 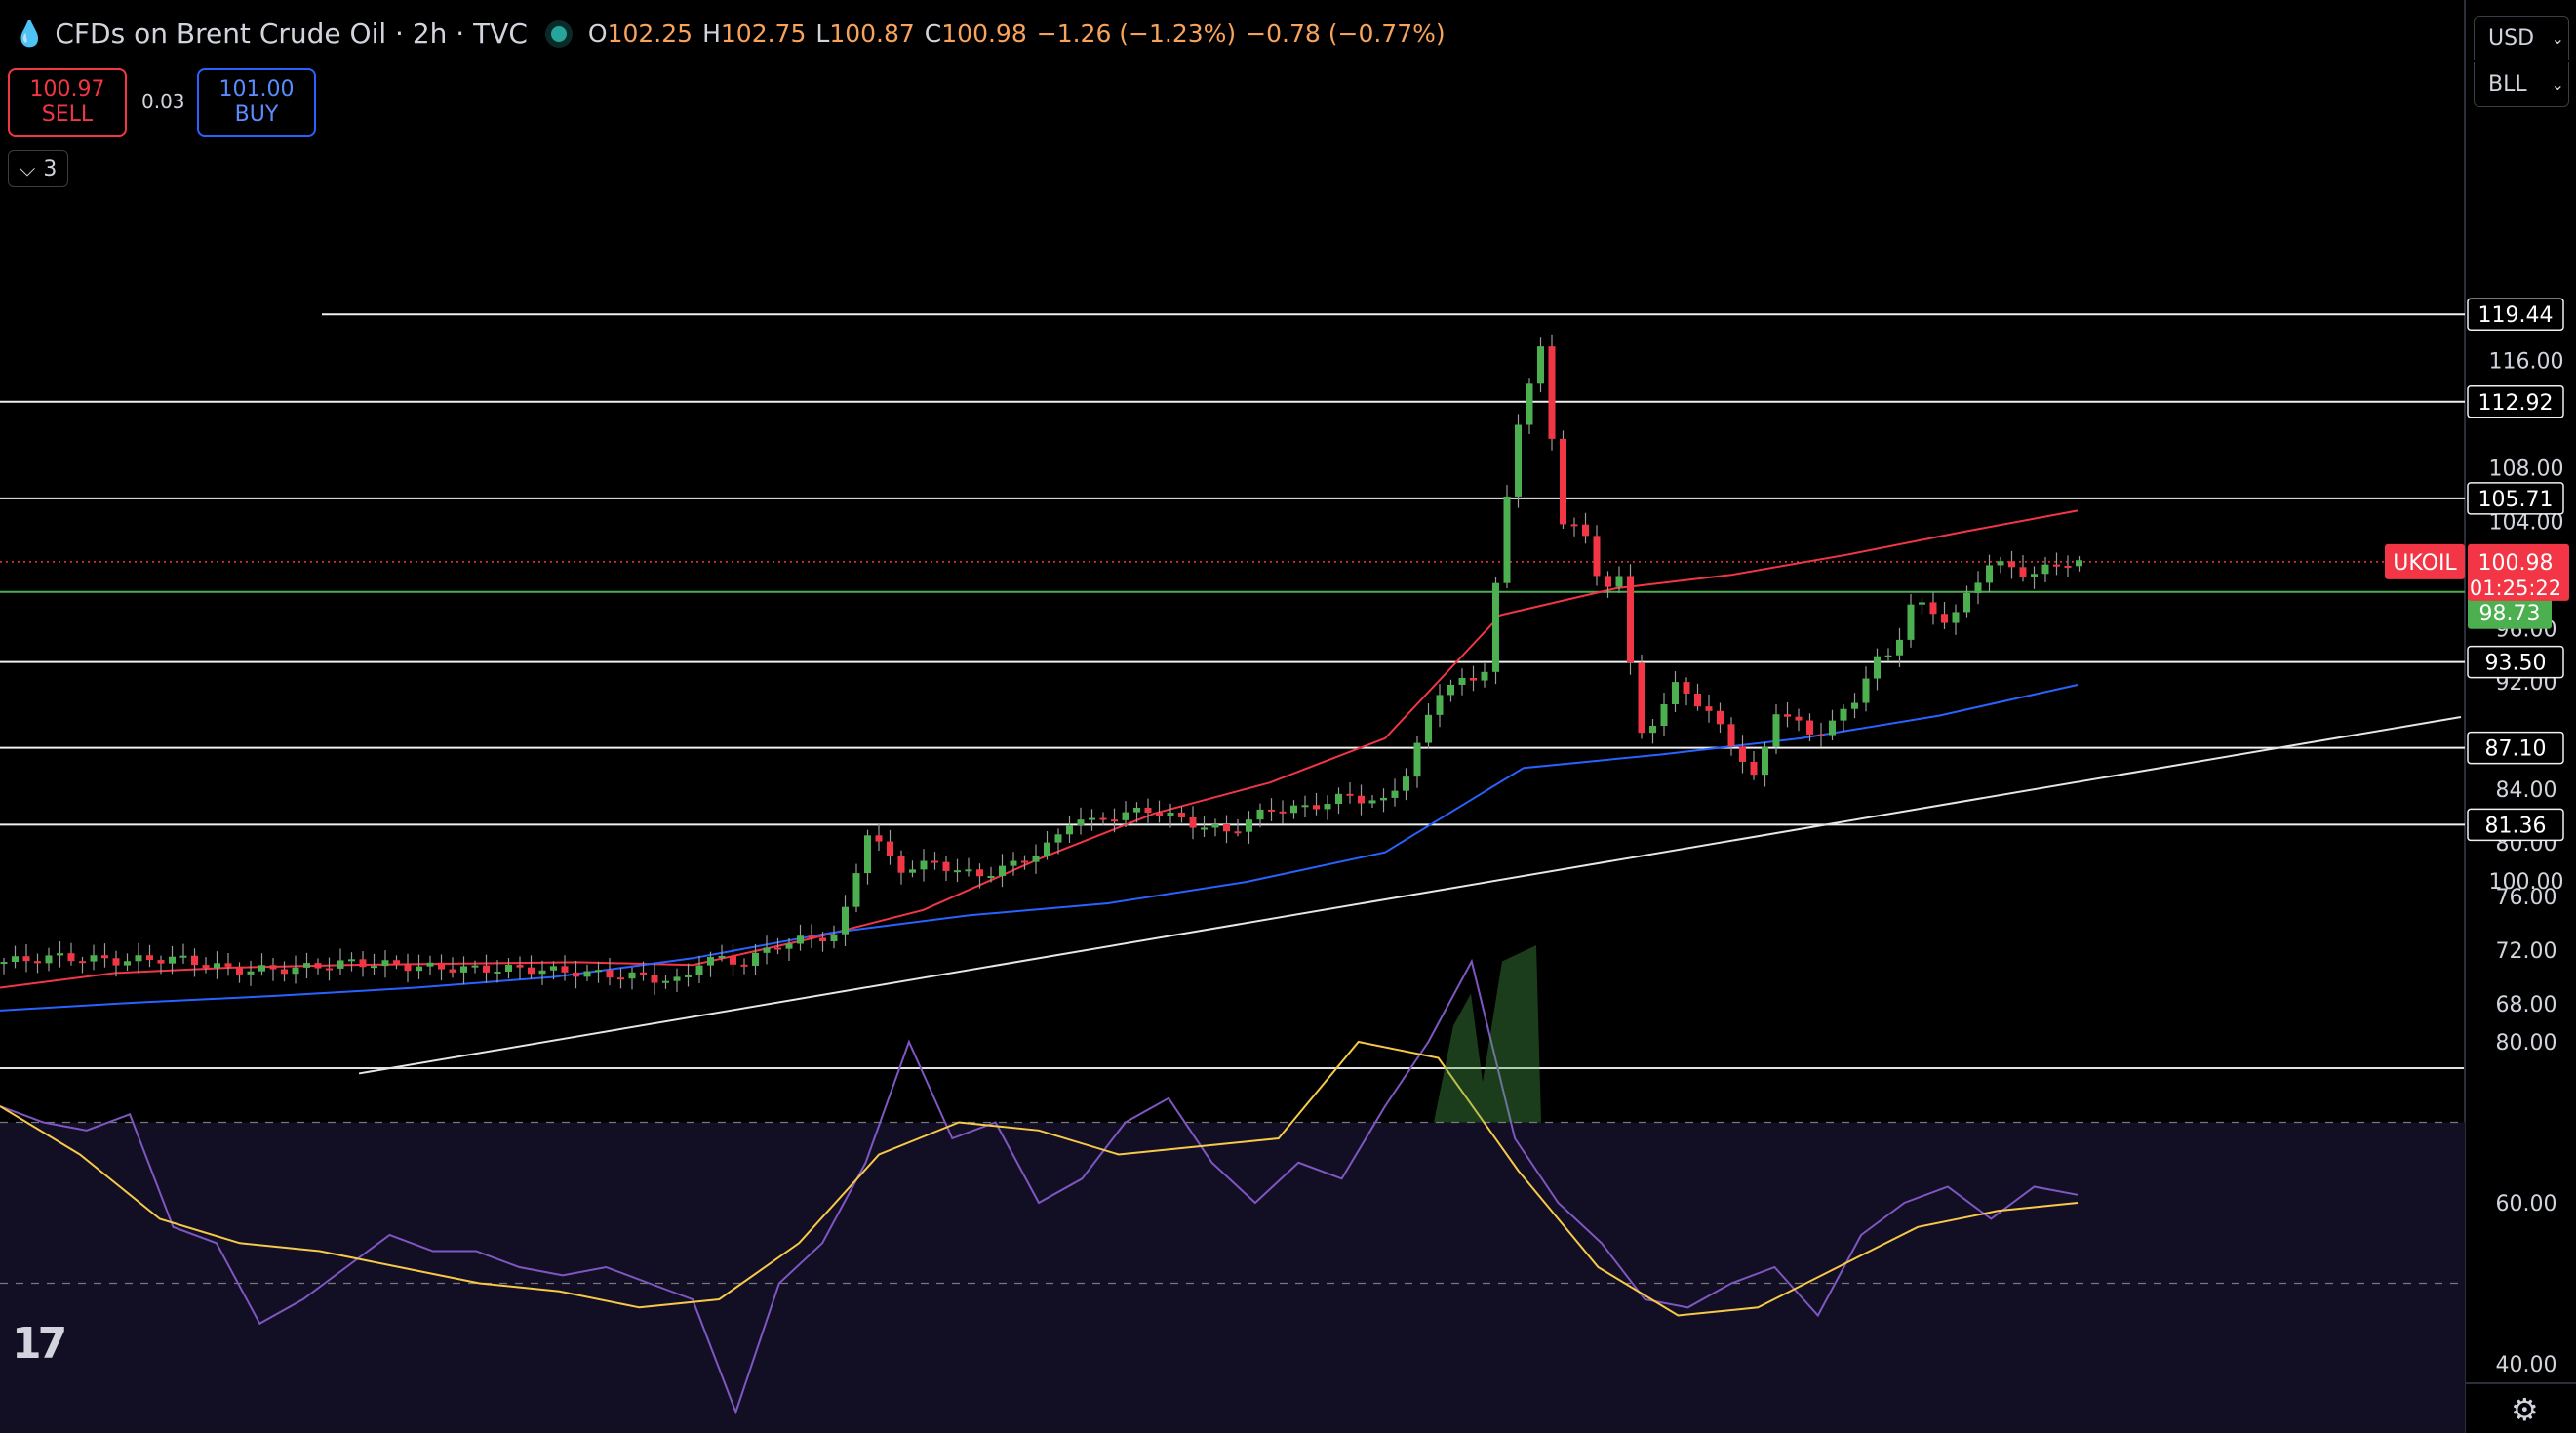 What do you see at coordinates (2526, 361) in the screenshot?
I see `price-axis-tick-0: 116.00` at bounding box center [2526, 361].